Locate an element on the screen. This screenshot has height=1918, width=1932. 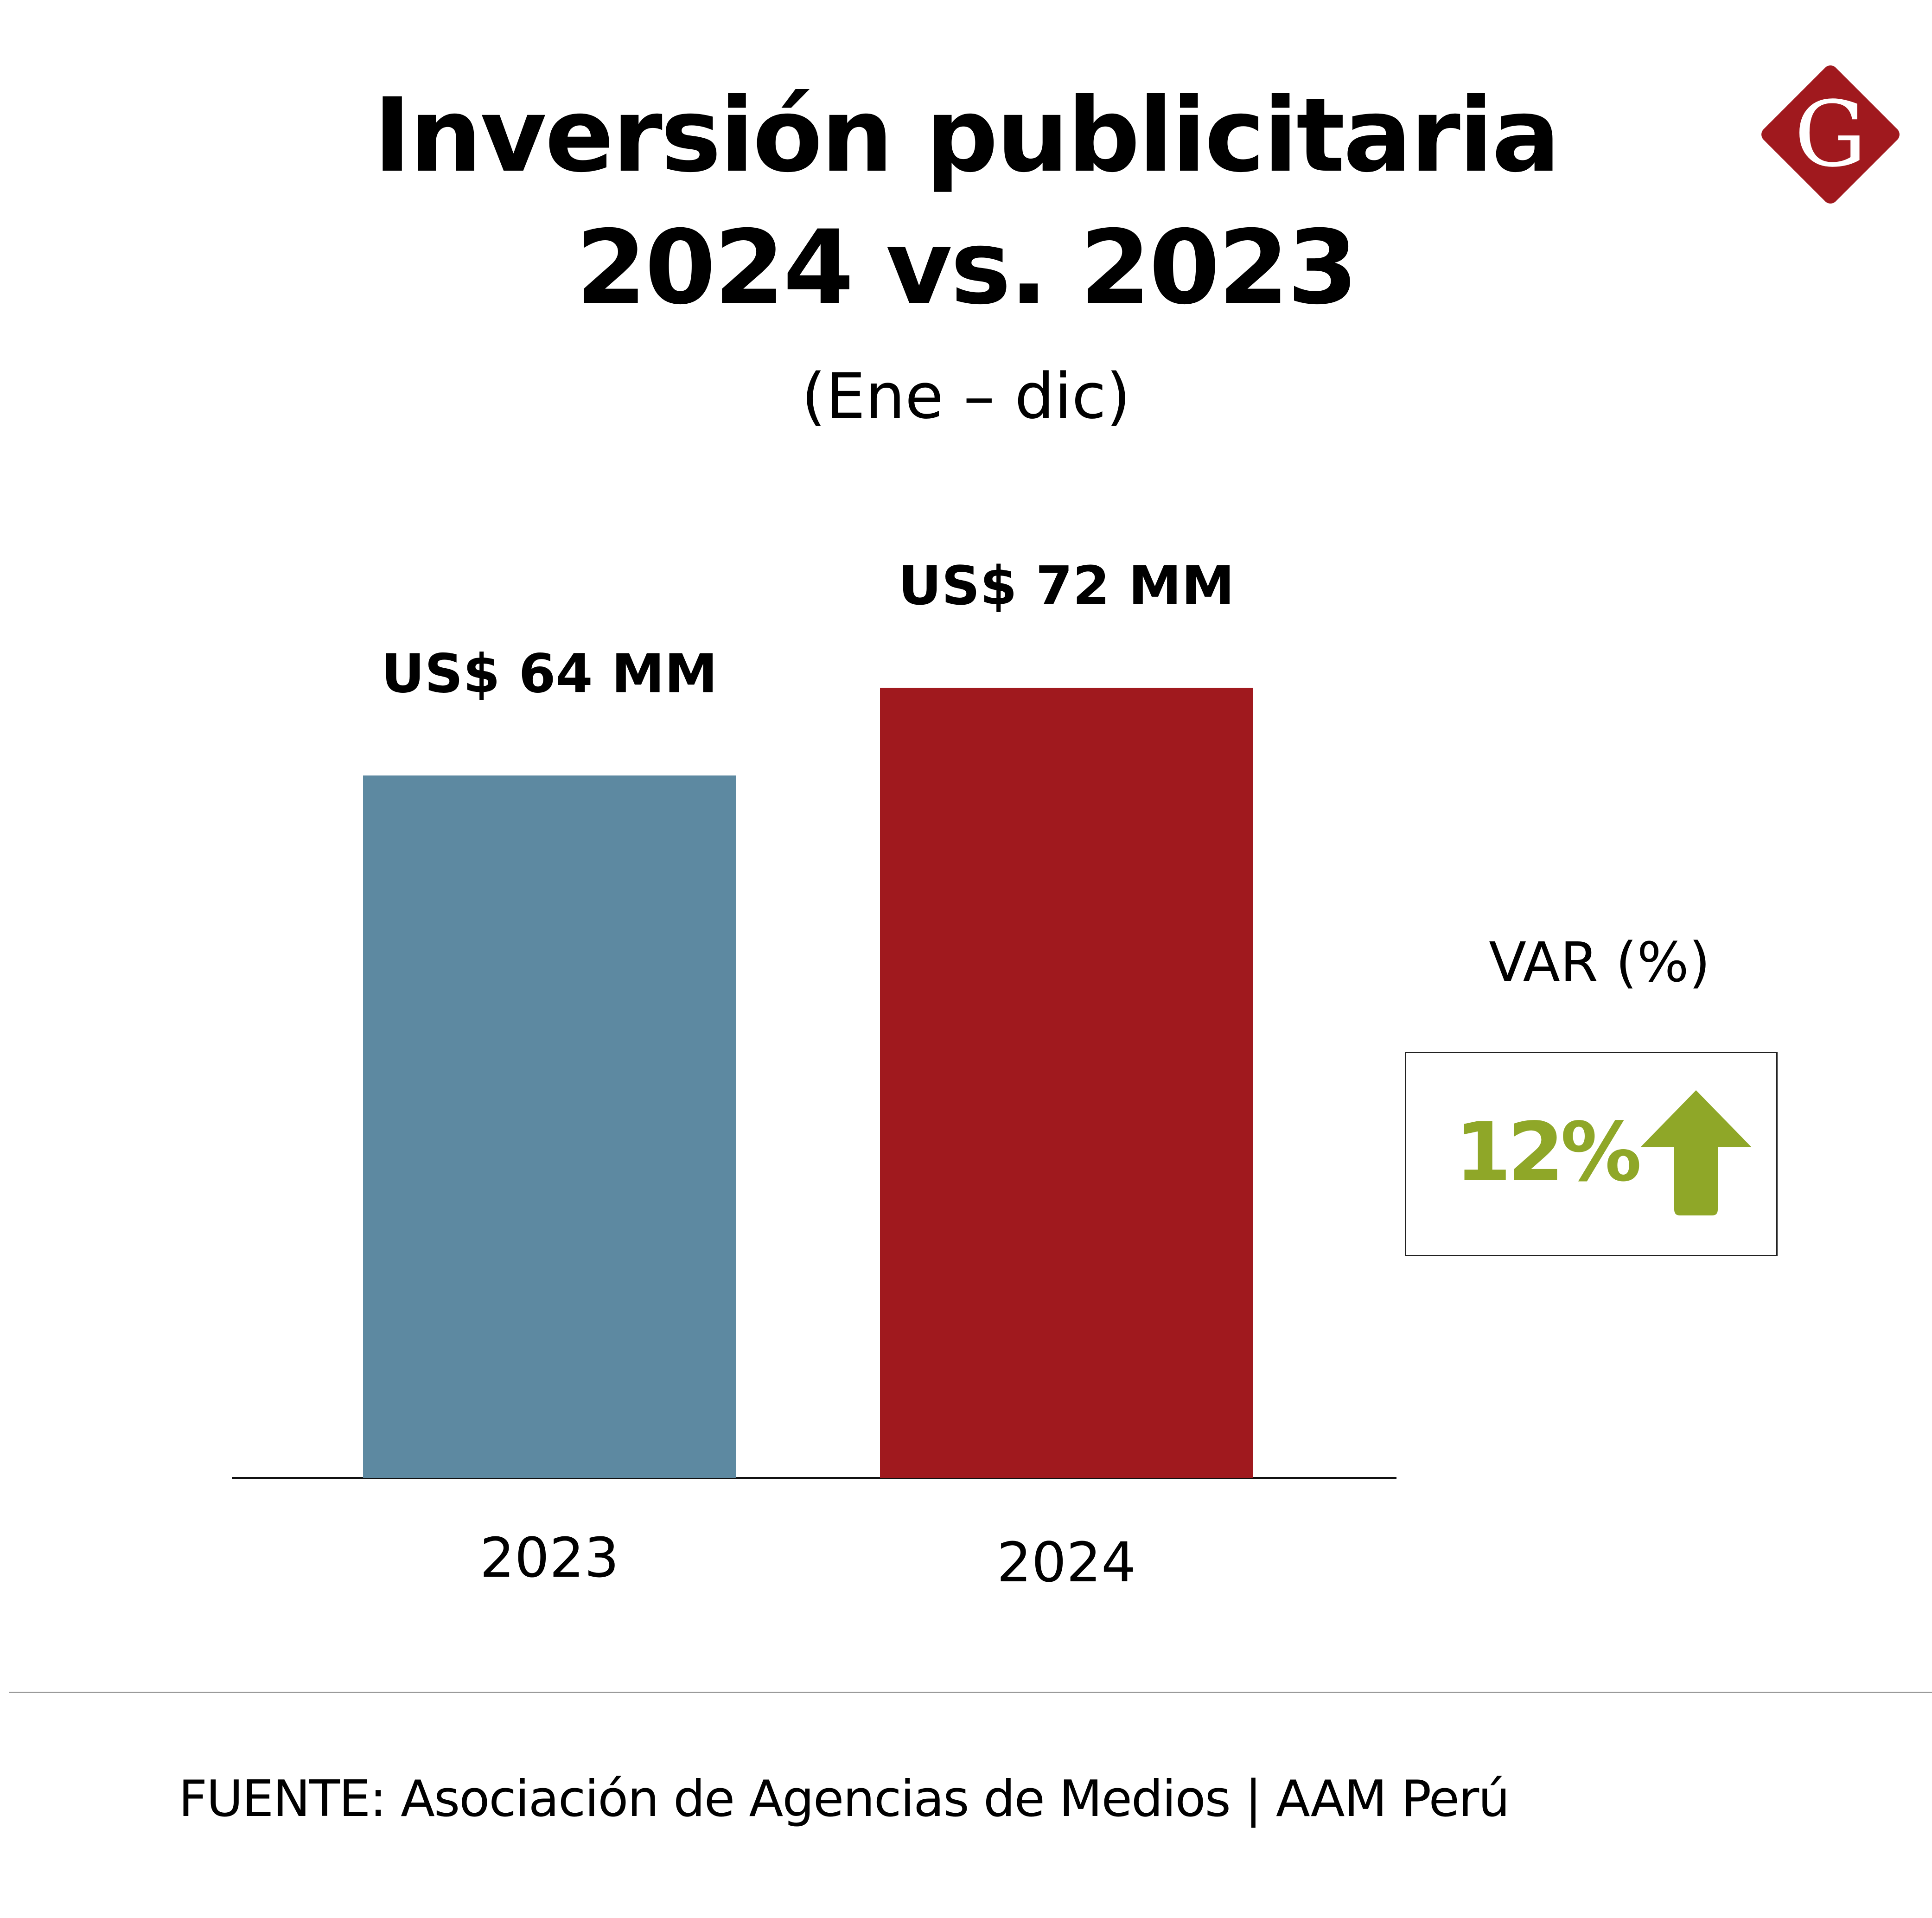
gestion-logo-icon: G is located at coordinates (1831, 134).